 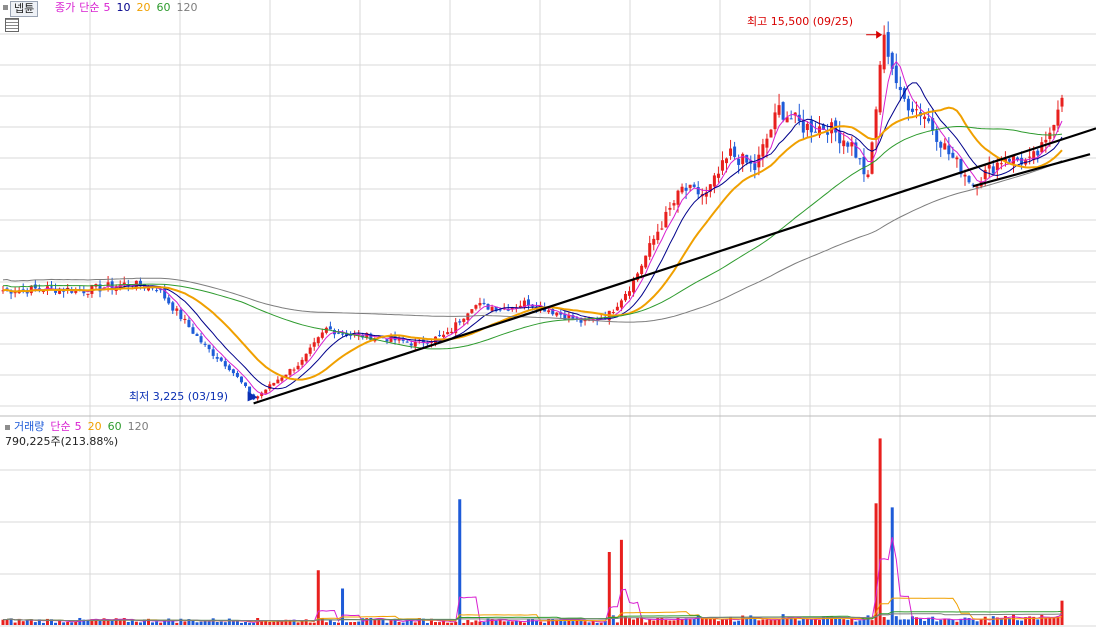 I want to click on grid-icon, so click(x=12, y=25).